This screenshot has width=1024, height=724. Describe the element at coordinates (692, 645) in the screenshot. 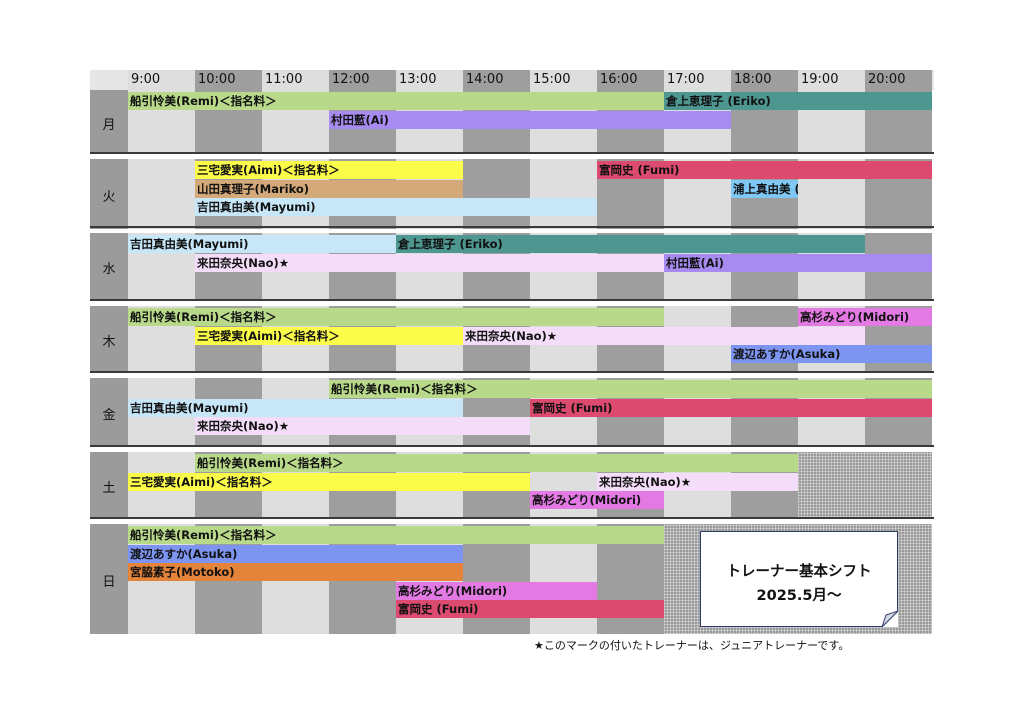

I see `junior-trainer-footnote: ★このマークの付いたトレーナーは、ジュニアトレーナーです。` at that location.